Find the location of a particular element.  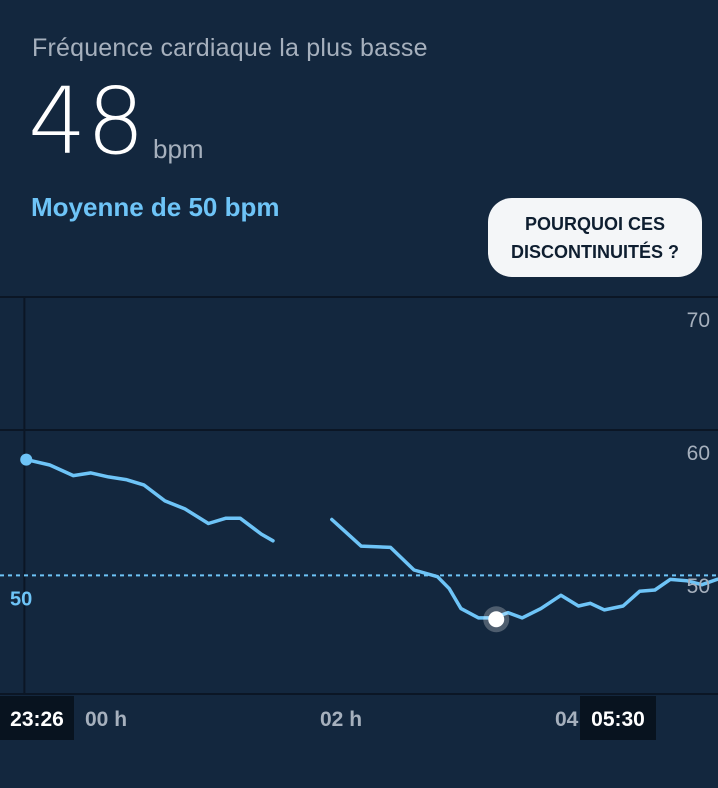

y-tick-label: 70 is located at coordinates (698, 320).